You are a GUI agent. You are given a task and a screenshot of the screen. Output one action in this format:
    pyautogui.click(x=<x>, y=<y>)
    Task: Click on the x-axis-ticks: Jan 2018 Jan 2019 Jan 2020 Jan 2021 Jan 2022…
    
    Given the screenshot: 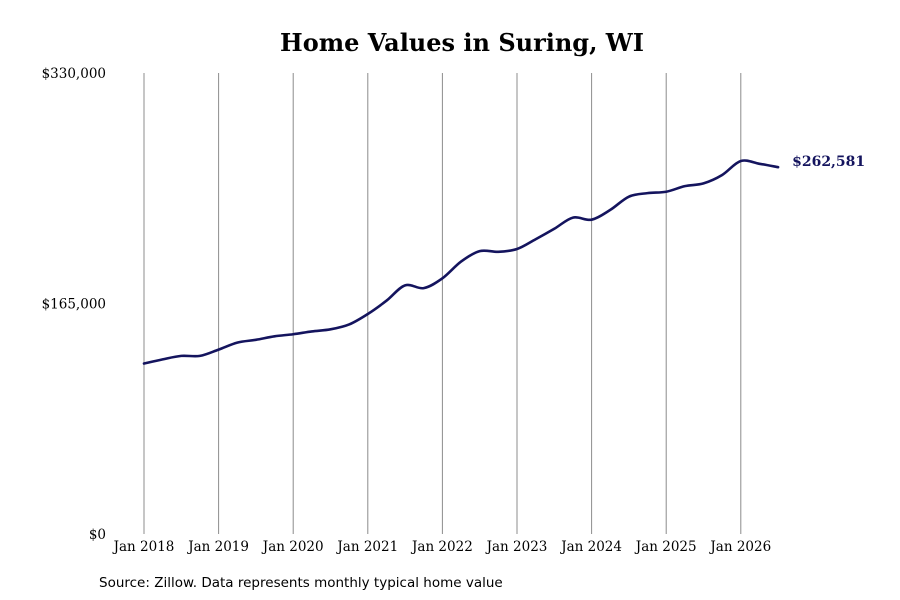 What is the action you would take?
    pyautogui.click(x=442, y=547)
    